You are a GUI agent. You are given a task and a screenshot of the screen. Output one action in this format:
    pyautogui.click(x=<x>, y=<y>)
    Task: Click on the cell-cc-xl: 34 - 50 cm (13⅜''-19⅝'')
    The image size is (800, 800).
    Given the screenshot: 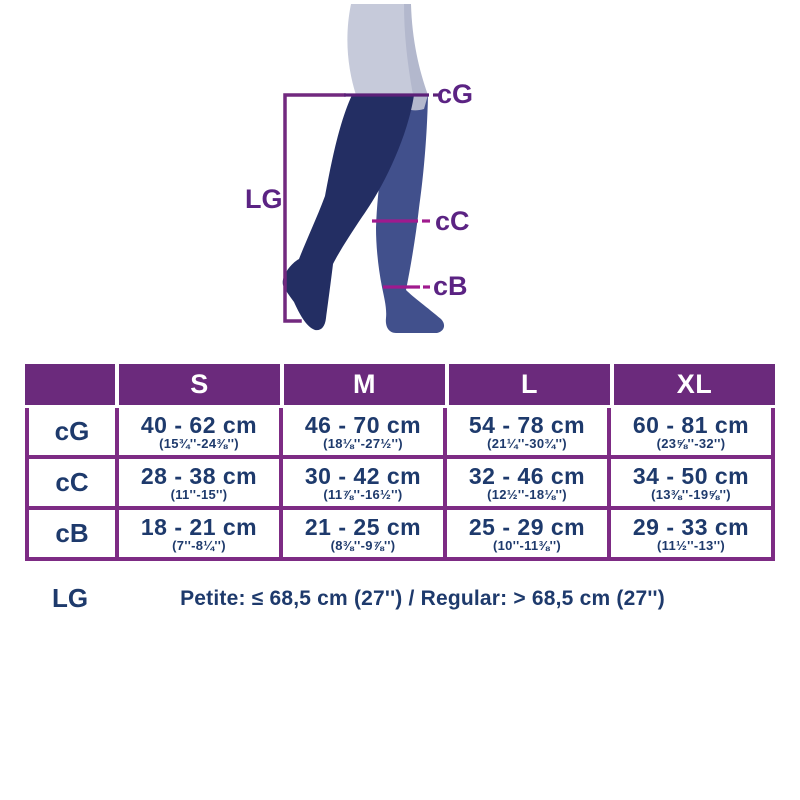 What is the action you would take?
    pyautogui.click(x=691, y=482)
    